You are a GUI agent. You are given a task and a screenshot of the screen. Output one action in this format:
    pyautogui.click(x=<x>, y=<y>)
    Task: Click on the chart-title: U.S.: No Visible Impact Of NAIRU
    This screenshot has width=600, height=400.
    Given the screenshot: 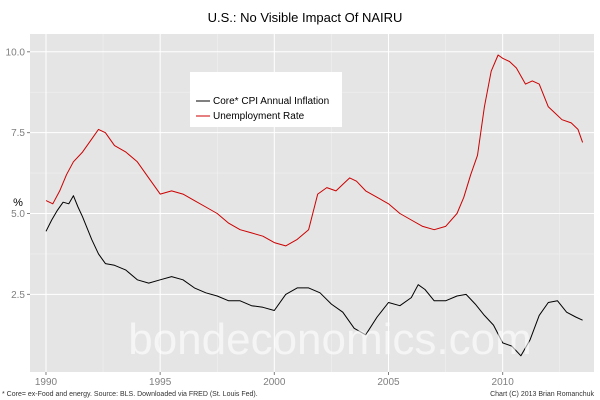 What is the action you would take?
    pyautogui.click(x=305, y=17)
    